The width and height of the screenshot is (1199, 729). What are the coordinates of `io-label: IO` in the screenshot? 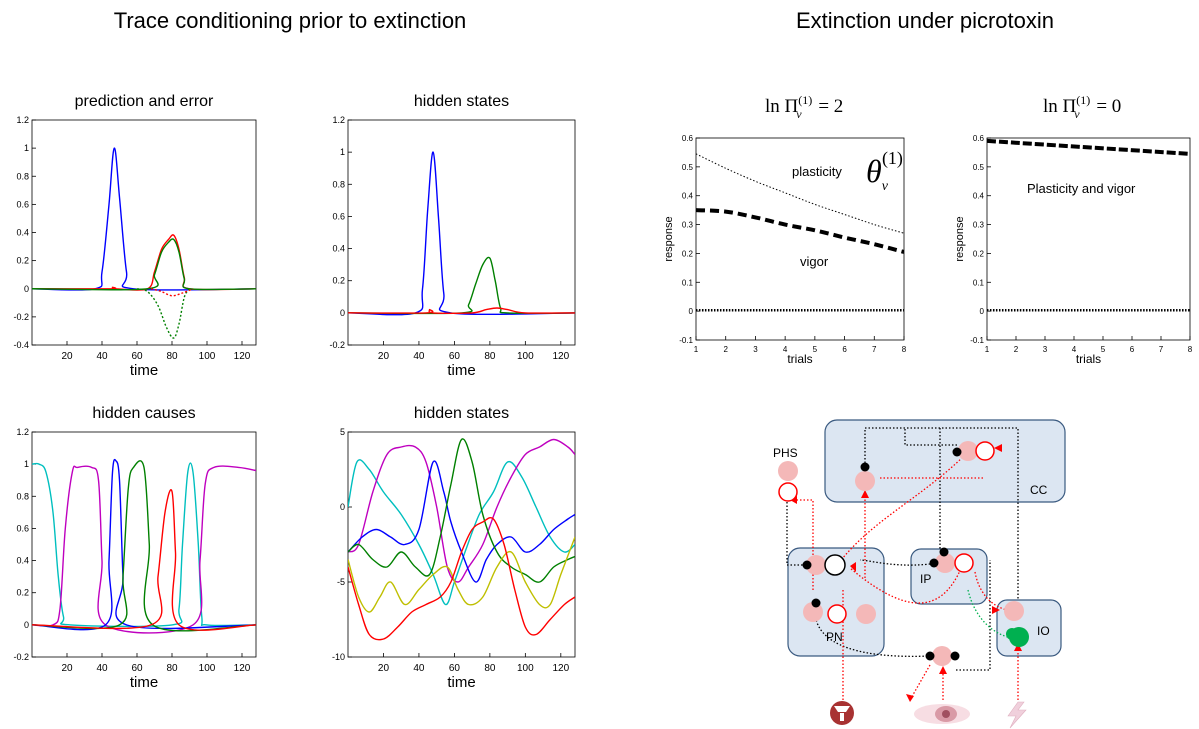 It's located at (1043, 631).